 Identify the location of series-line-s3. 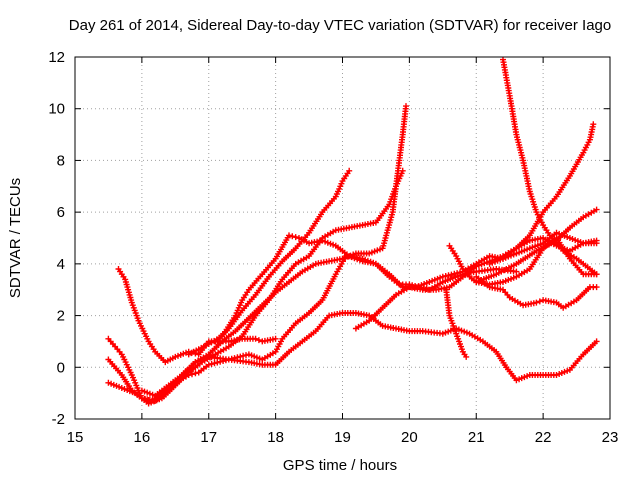
(352, 356).